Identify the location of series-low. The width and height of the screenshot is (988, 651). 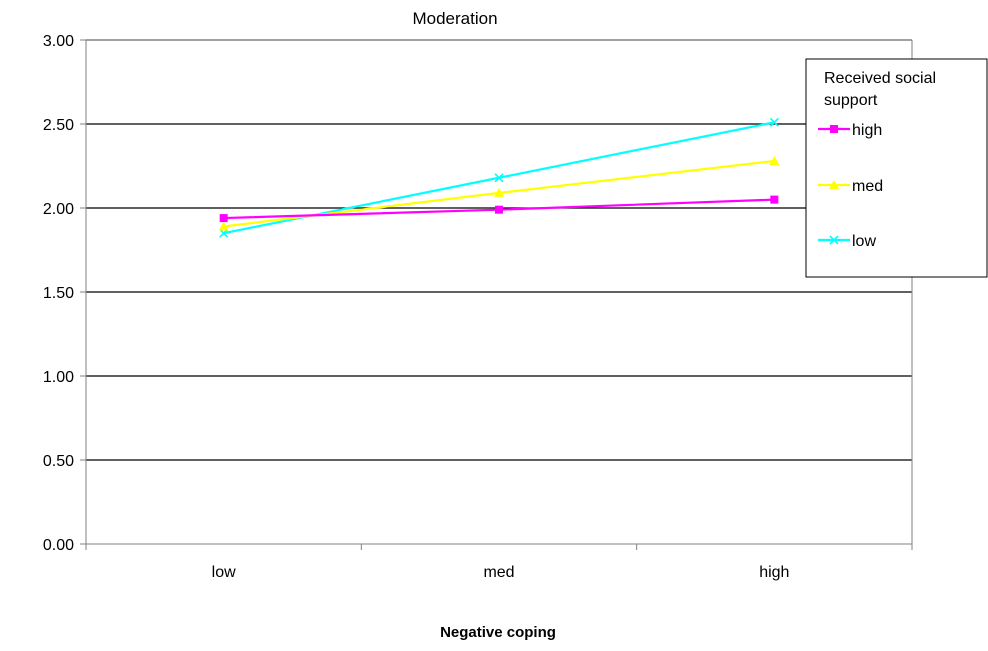
(499, 177).